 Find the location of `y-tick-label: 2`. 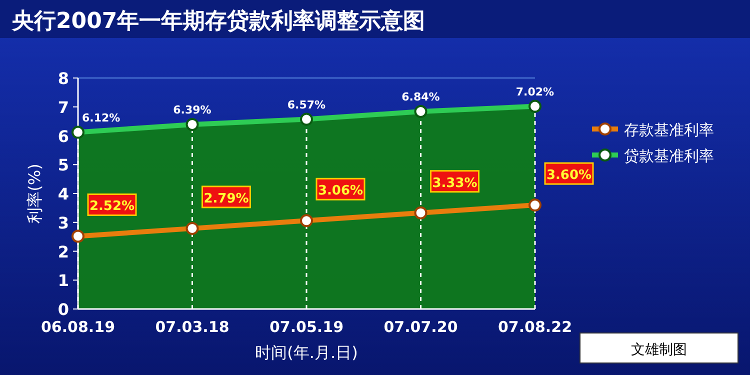

y-tick-label: 2 is located at coordinates (63, 252).